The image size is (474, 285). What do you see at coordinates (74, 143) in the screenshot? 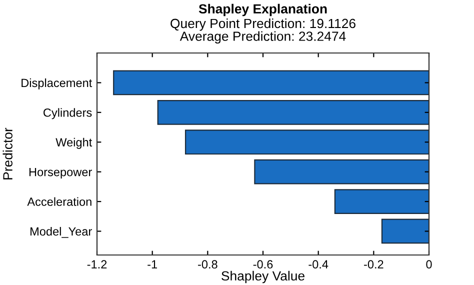
I see `y-tick-label: Weight` at bounding box center [74, 143].